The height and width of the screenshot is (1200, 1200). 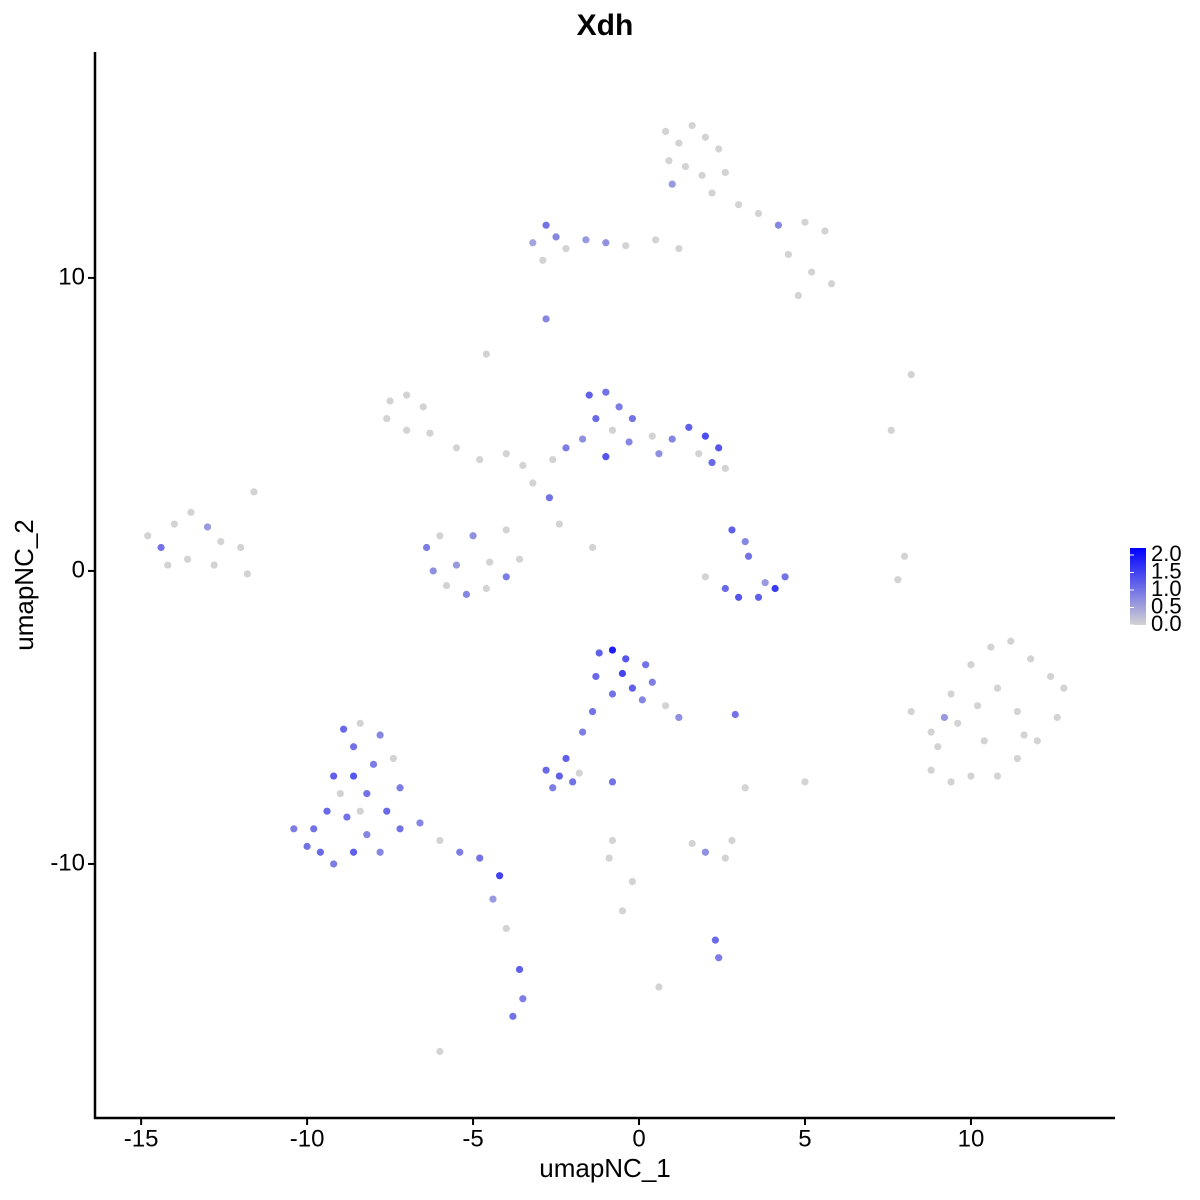 What do you see at coordinates (1166, 570) in the screenshot?
I see `colorbar-tick-label: 1.5` at bounding box center [1166, 570].